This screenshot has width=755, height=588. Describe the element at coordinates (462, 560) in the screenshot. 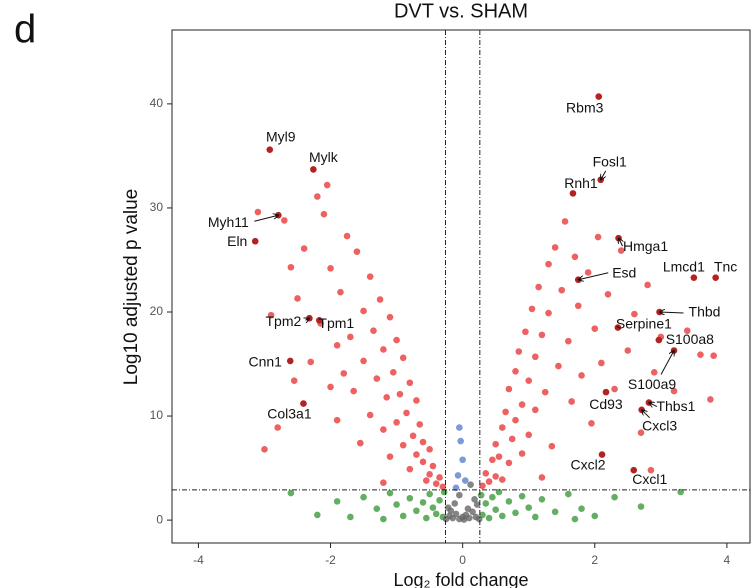

I see `x-tick-label: 0` at that location.